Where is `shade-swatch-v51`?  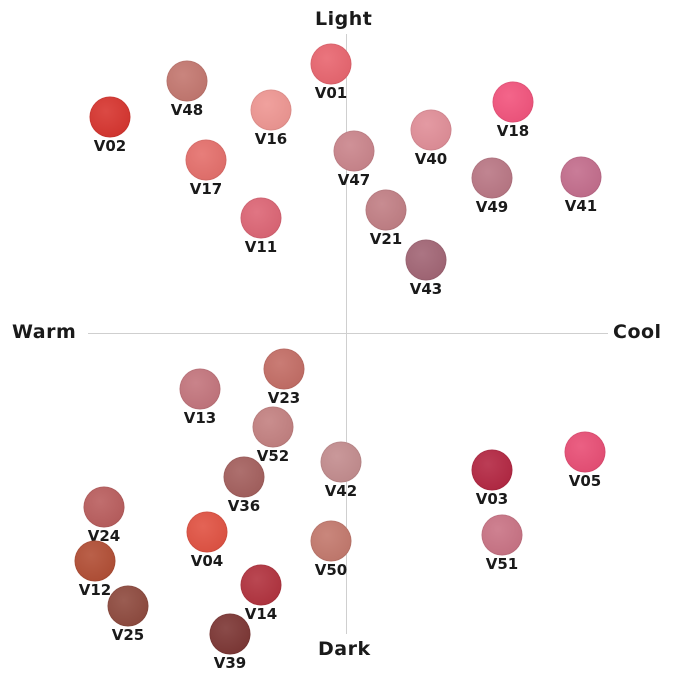
shade-swatch-v51 is located at coordinates (502, 535).